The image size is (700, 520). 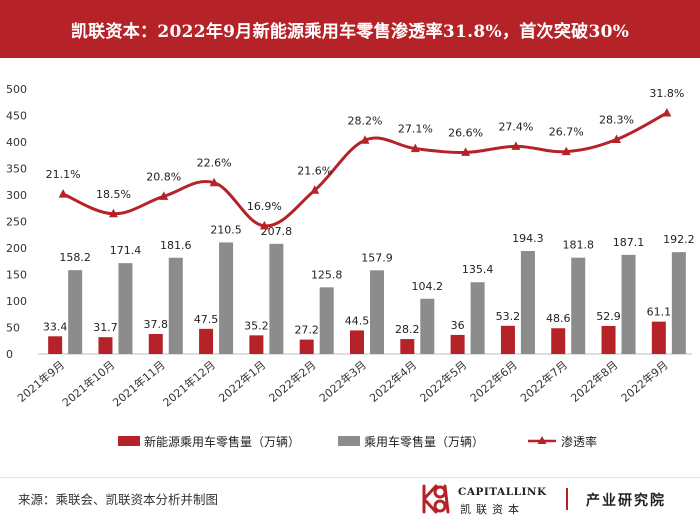 What do you see at coordinates (608, 316) in the screenshot?
I see `nev-data-label: 52.9` at bounding box center [608, 316].